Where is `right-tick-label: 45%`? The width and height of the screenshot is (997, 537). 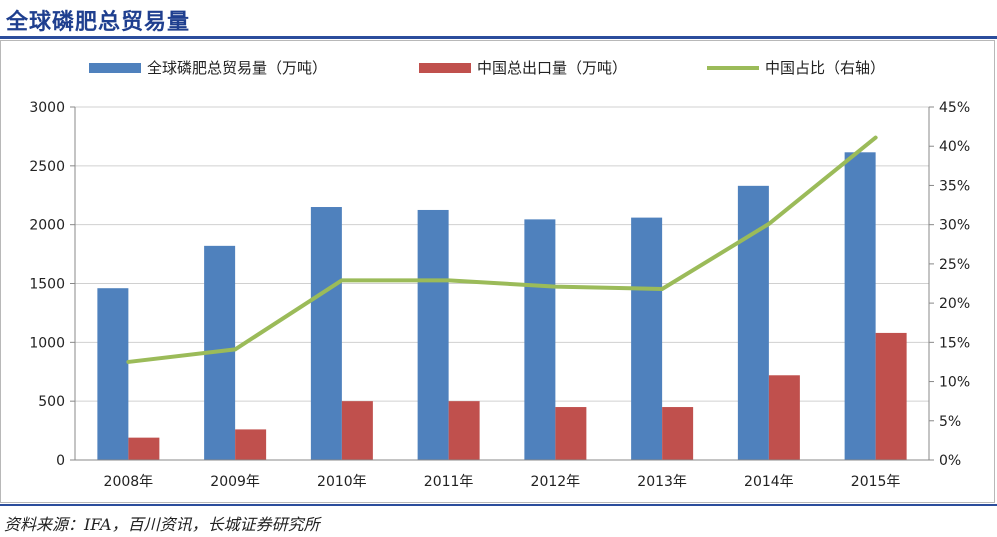 right-tick-label: 45% is located at coordinates (954, 108).